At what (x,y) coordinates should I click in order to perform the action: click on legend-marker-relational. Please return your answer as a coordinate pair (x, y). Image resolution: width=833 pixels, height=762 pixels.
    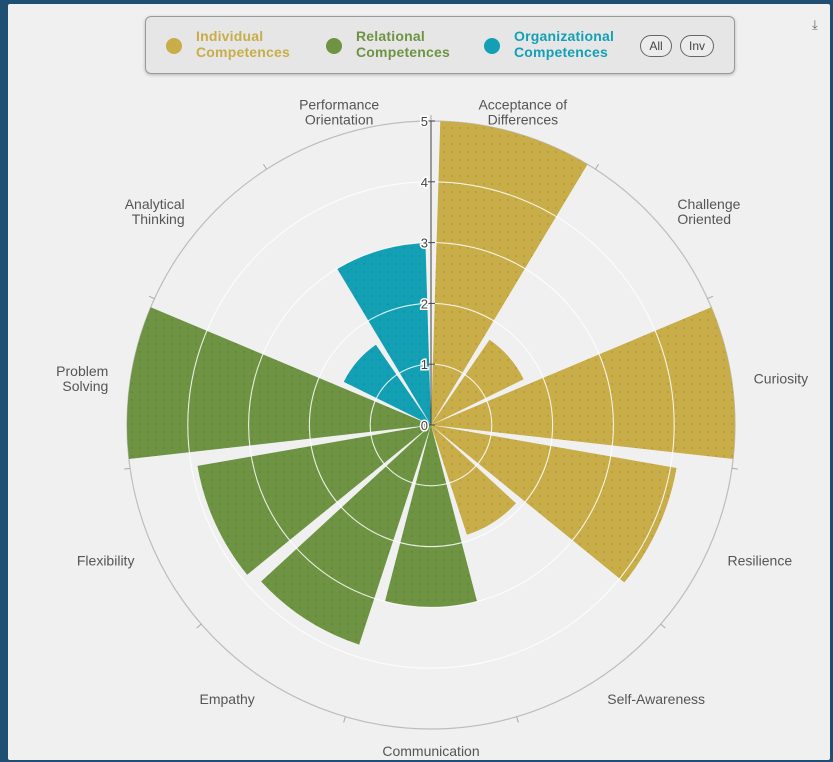
    Looking at the image, I should click on (334, 46).